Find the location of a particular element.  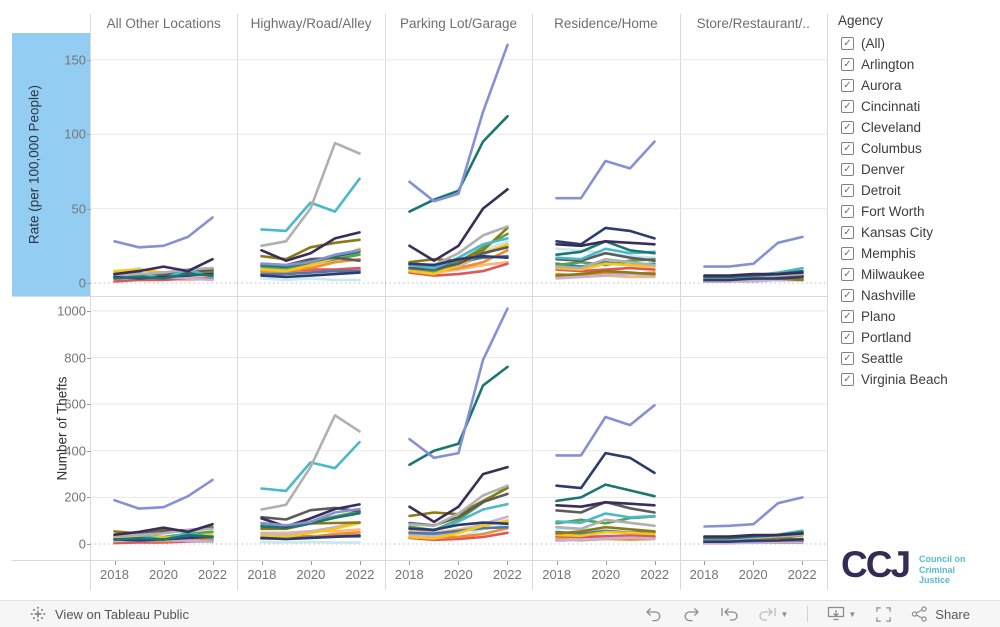

chart-panel-rate-all-other-locations is located at coordinates (163, 164).